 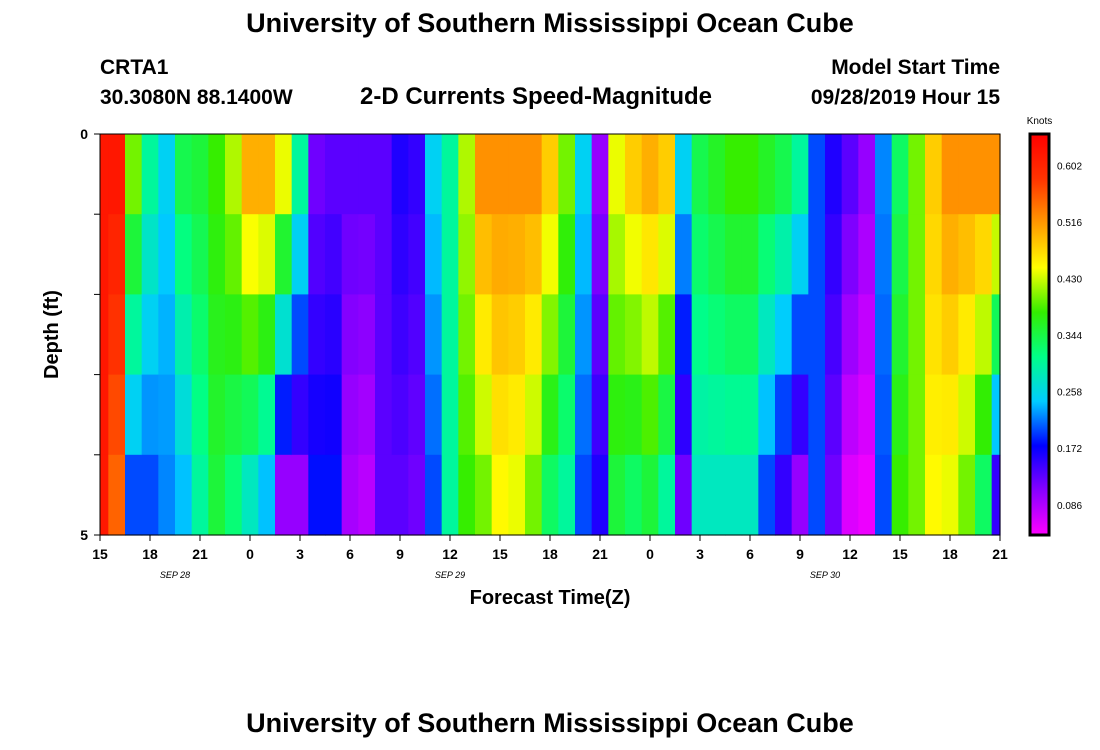 What do you see at coordinates (1069, 280) in the screenshot?
I see `colorbar-tick-label: 0.430` at bounding box center [1069, 280].